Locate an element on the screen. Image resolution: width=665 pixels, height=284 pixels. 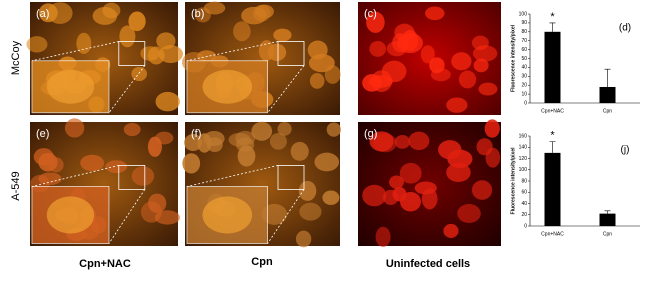
row-label: McCoy is located at coordinates (16, 57).